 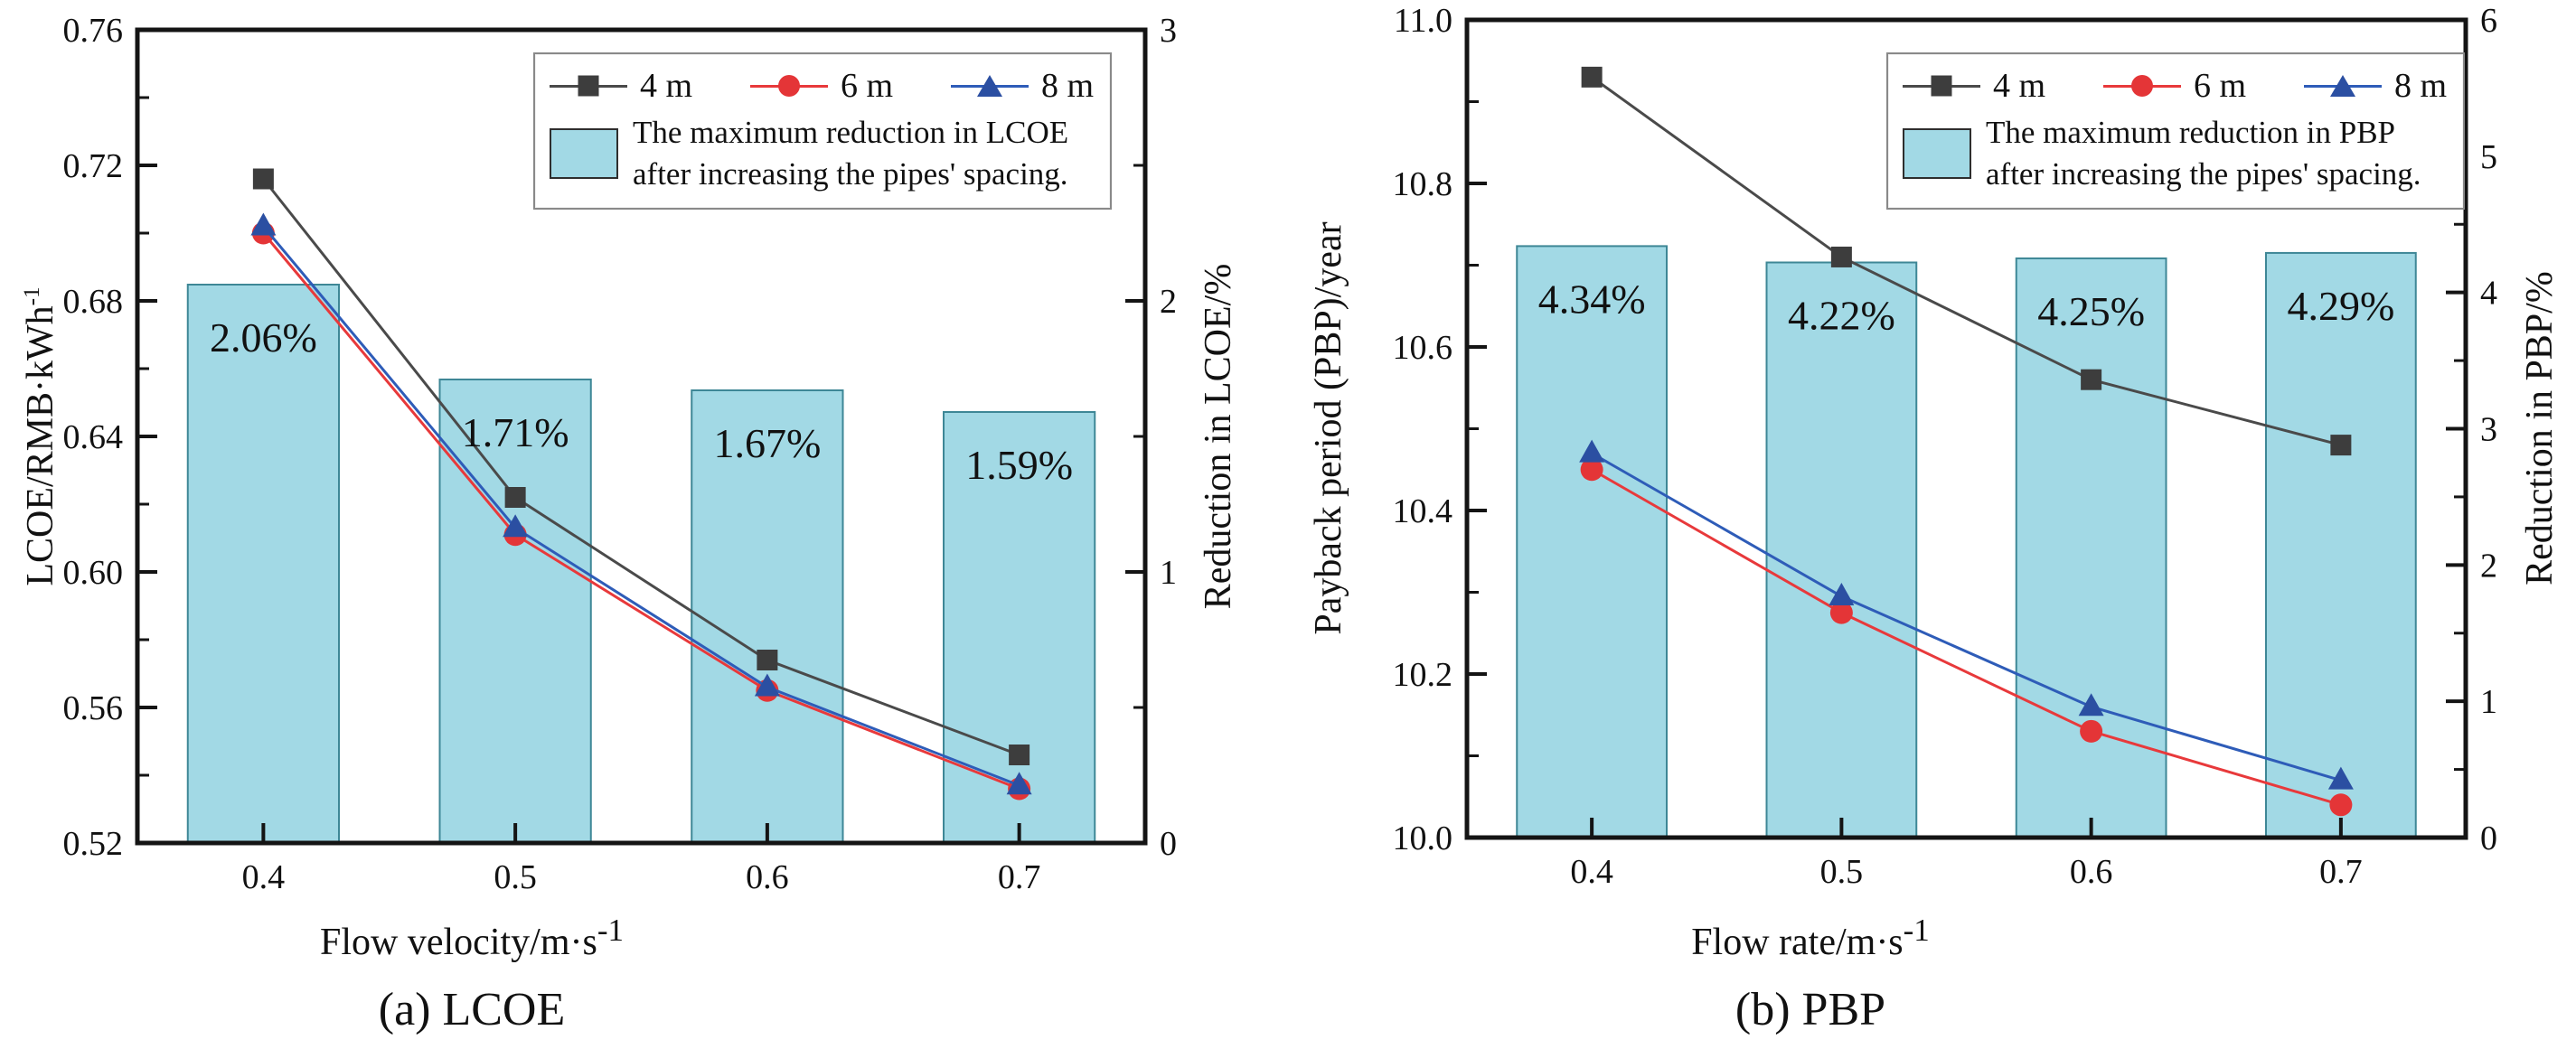 What do you see at coordinates (1423, 348) in the screenshot?
I see `y-left-tick-label: 10.6` at bounding box center [1423, 348].